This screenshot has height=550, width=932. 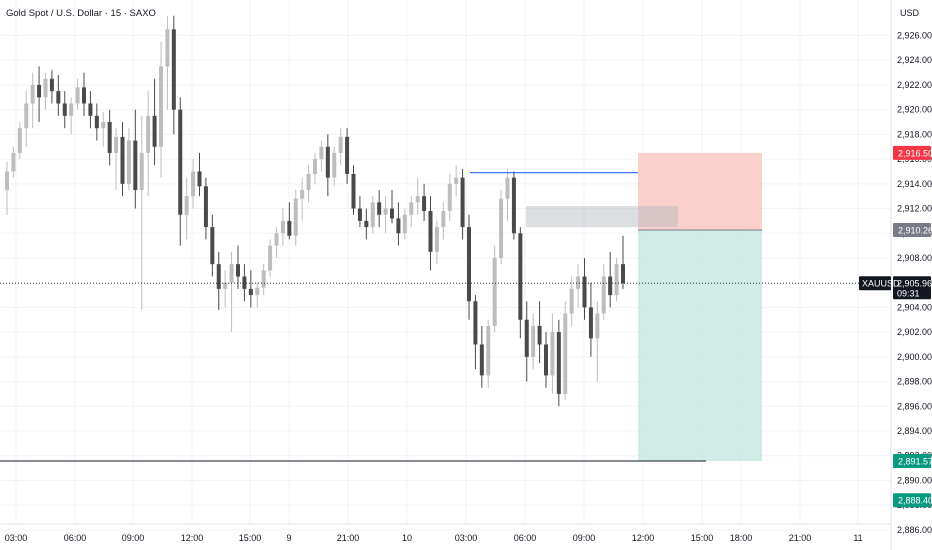 What do you see at coordinates (602, 217) in the screenshot?
I see `supply-box` at bounding box center [602, 217].